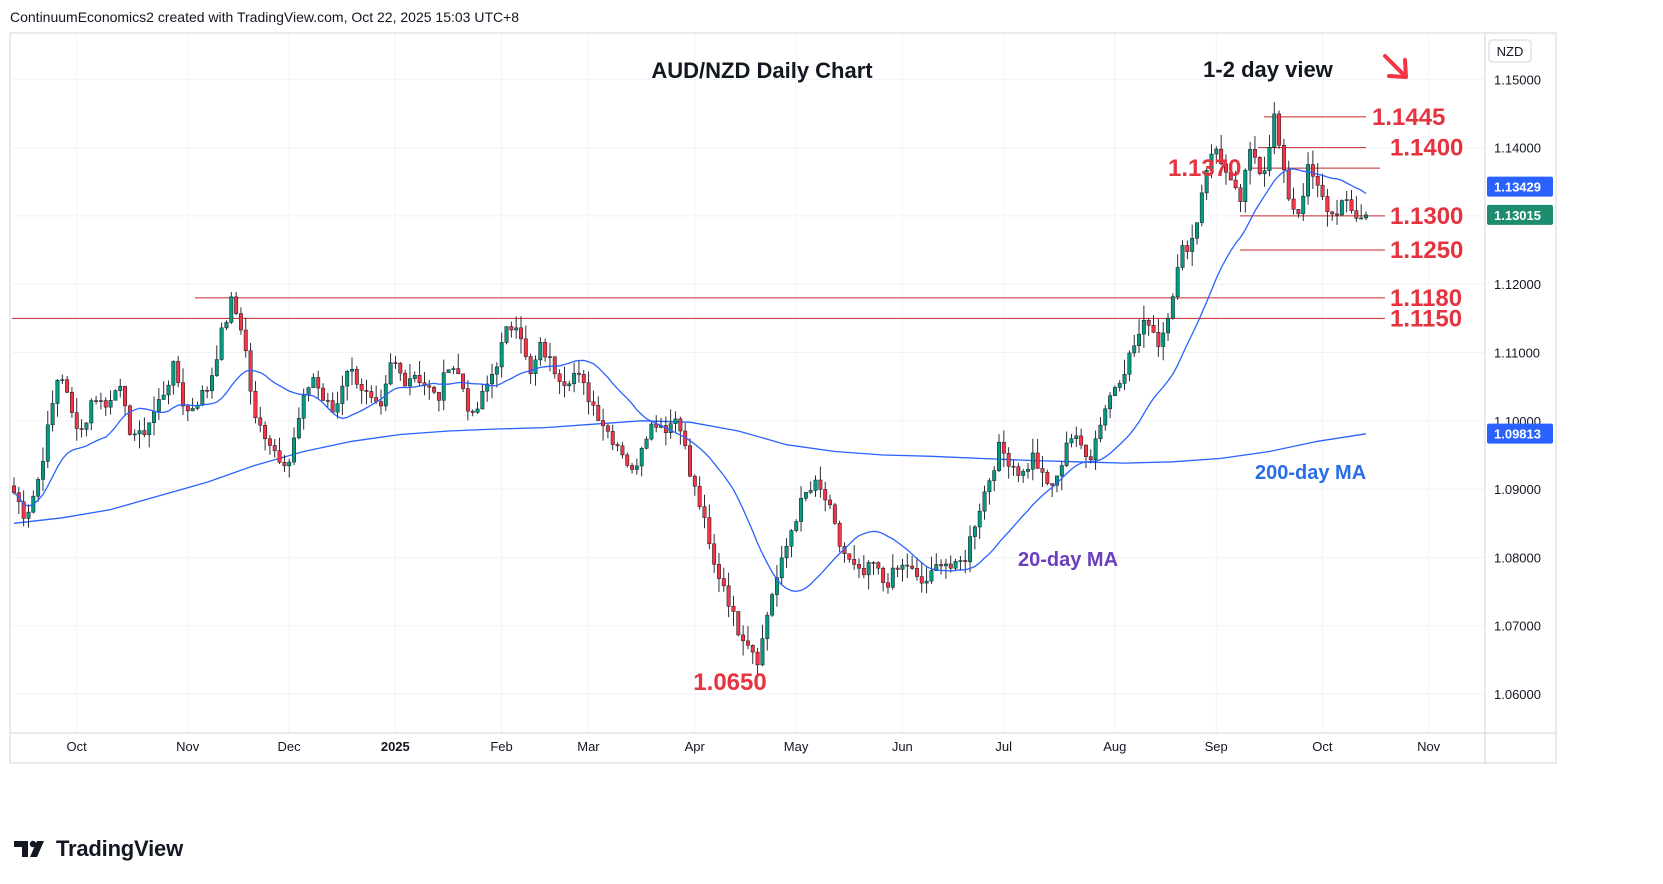  I want to click on level-label: 1.1370, so click(1204, 168).